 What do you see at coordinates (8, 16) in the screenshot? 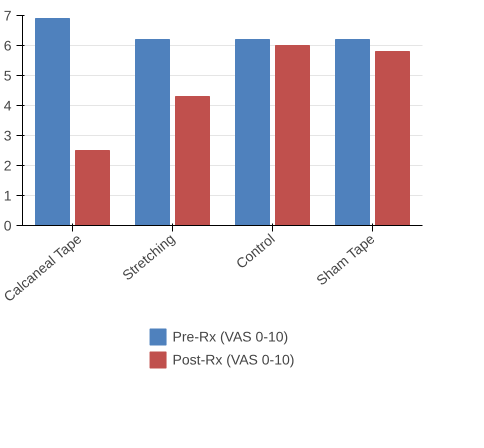
I see `y-tick-label: 7` at bounding box center [8, 16].